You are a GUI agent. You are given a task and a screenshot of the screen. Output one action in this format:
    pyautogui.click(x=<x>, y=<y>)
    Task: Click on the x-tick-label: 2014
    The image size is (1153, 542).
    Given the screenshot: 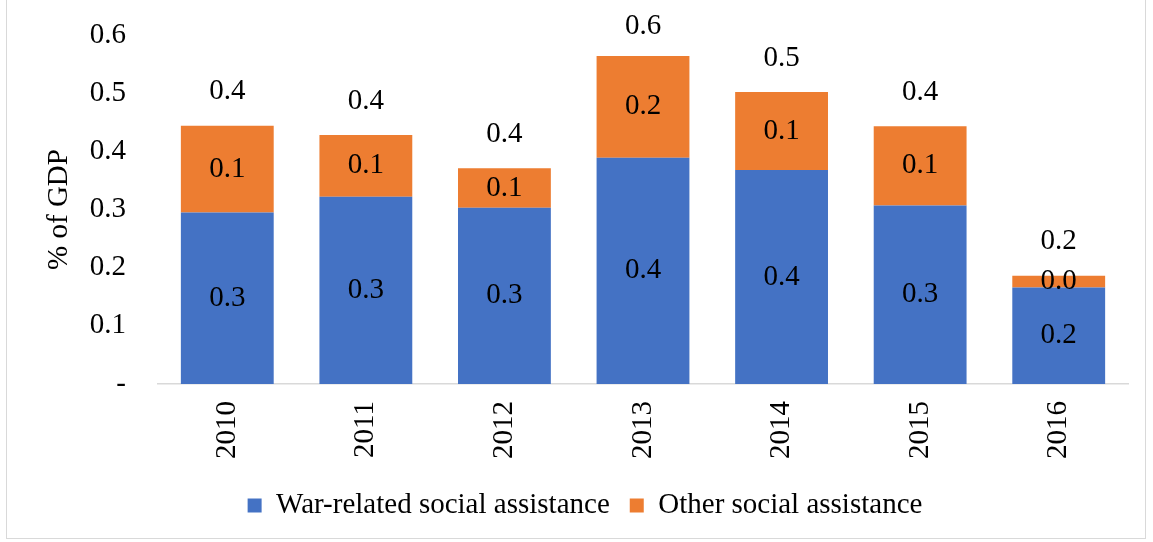 What is the action you would take?
    pyautogui.click(x=779, y=429)
    